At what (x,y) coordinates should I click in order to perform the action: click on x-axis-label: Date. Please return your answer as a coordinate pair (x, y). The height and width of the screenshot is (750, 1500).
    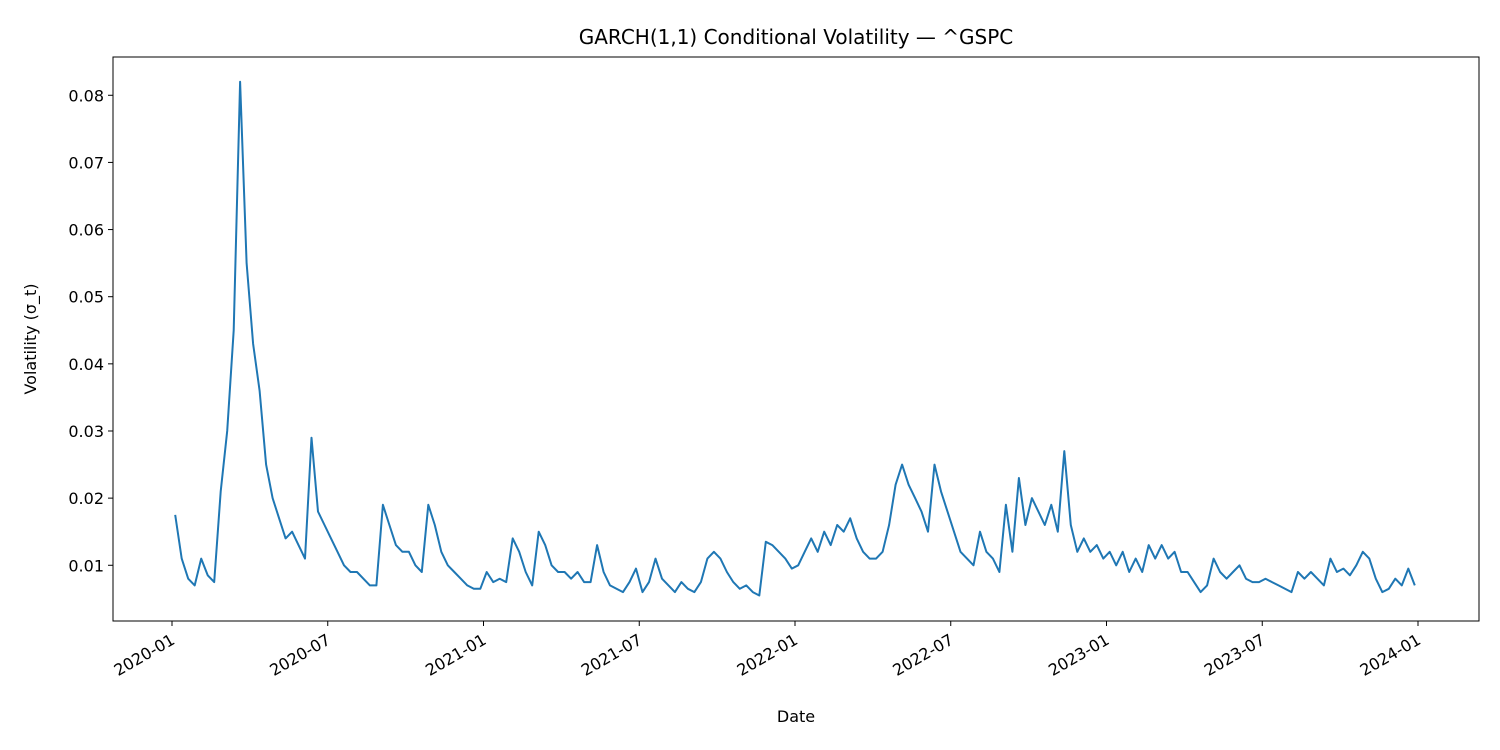
    Looking at the image, I should click on (796, 716).